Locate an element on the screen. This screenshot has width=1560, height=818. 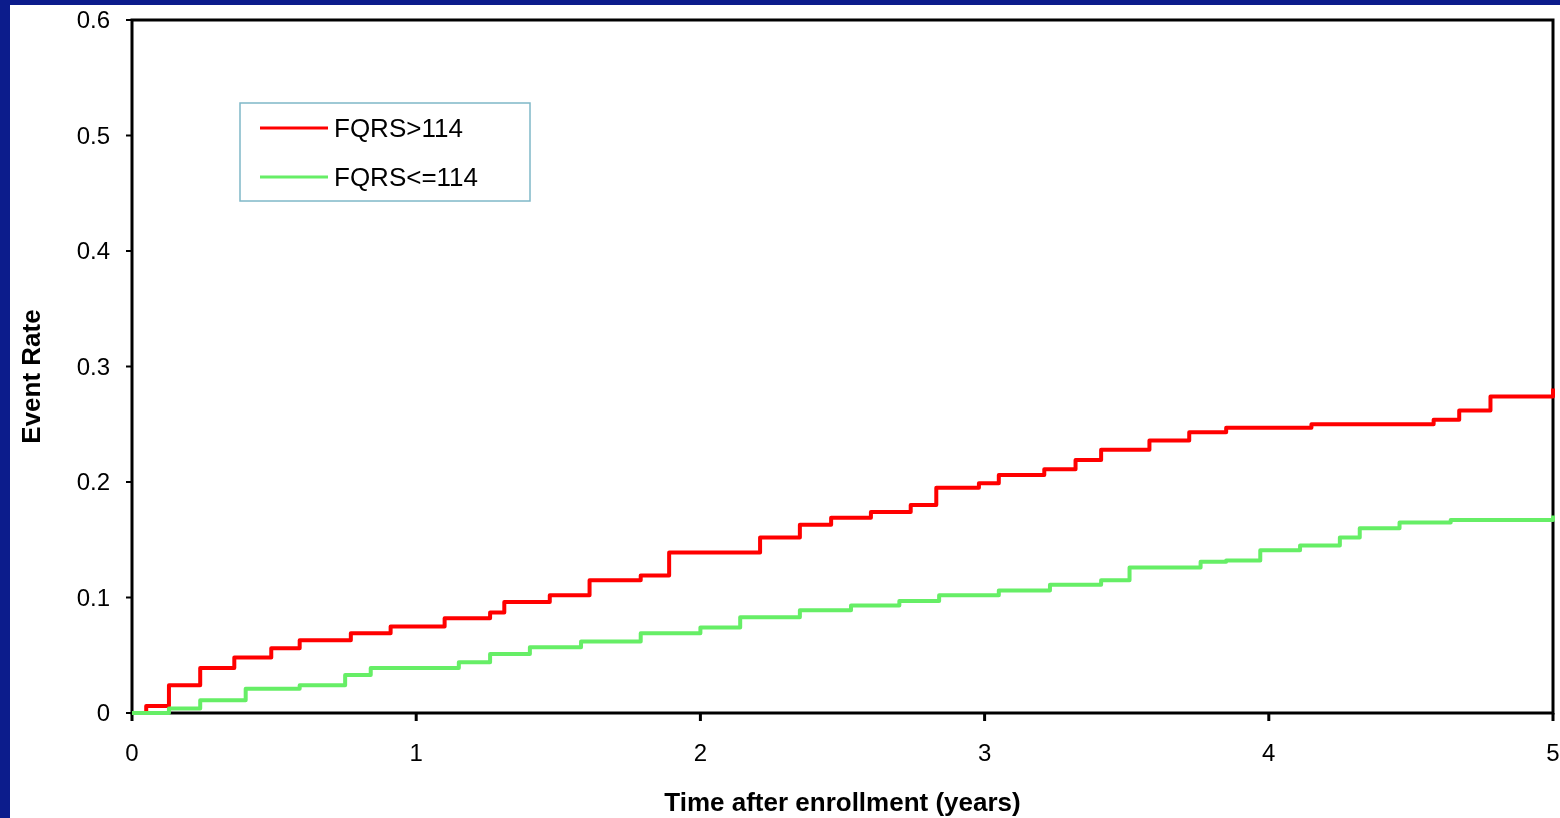
y-tick-label: 0.2 is located at coordinates (93, 482).